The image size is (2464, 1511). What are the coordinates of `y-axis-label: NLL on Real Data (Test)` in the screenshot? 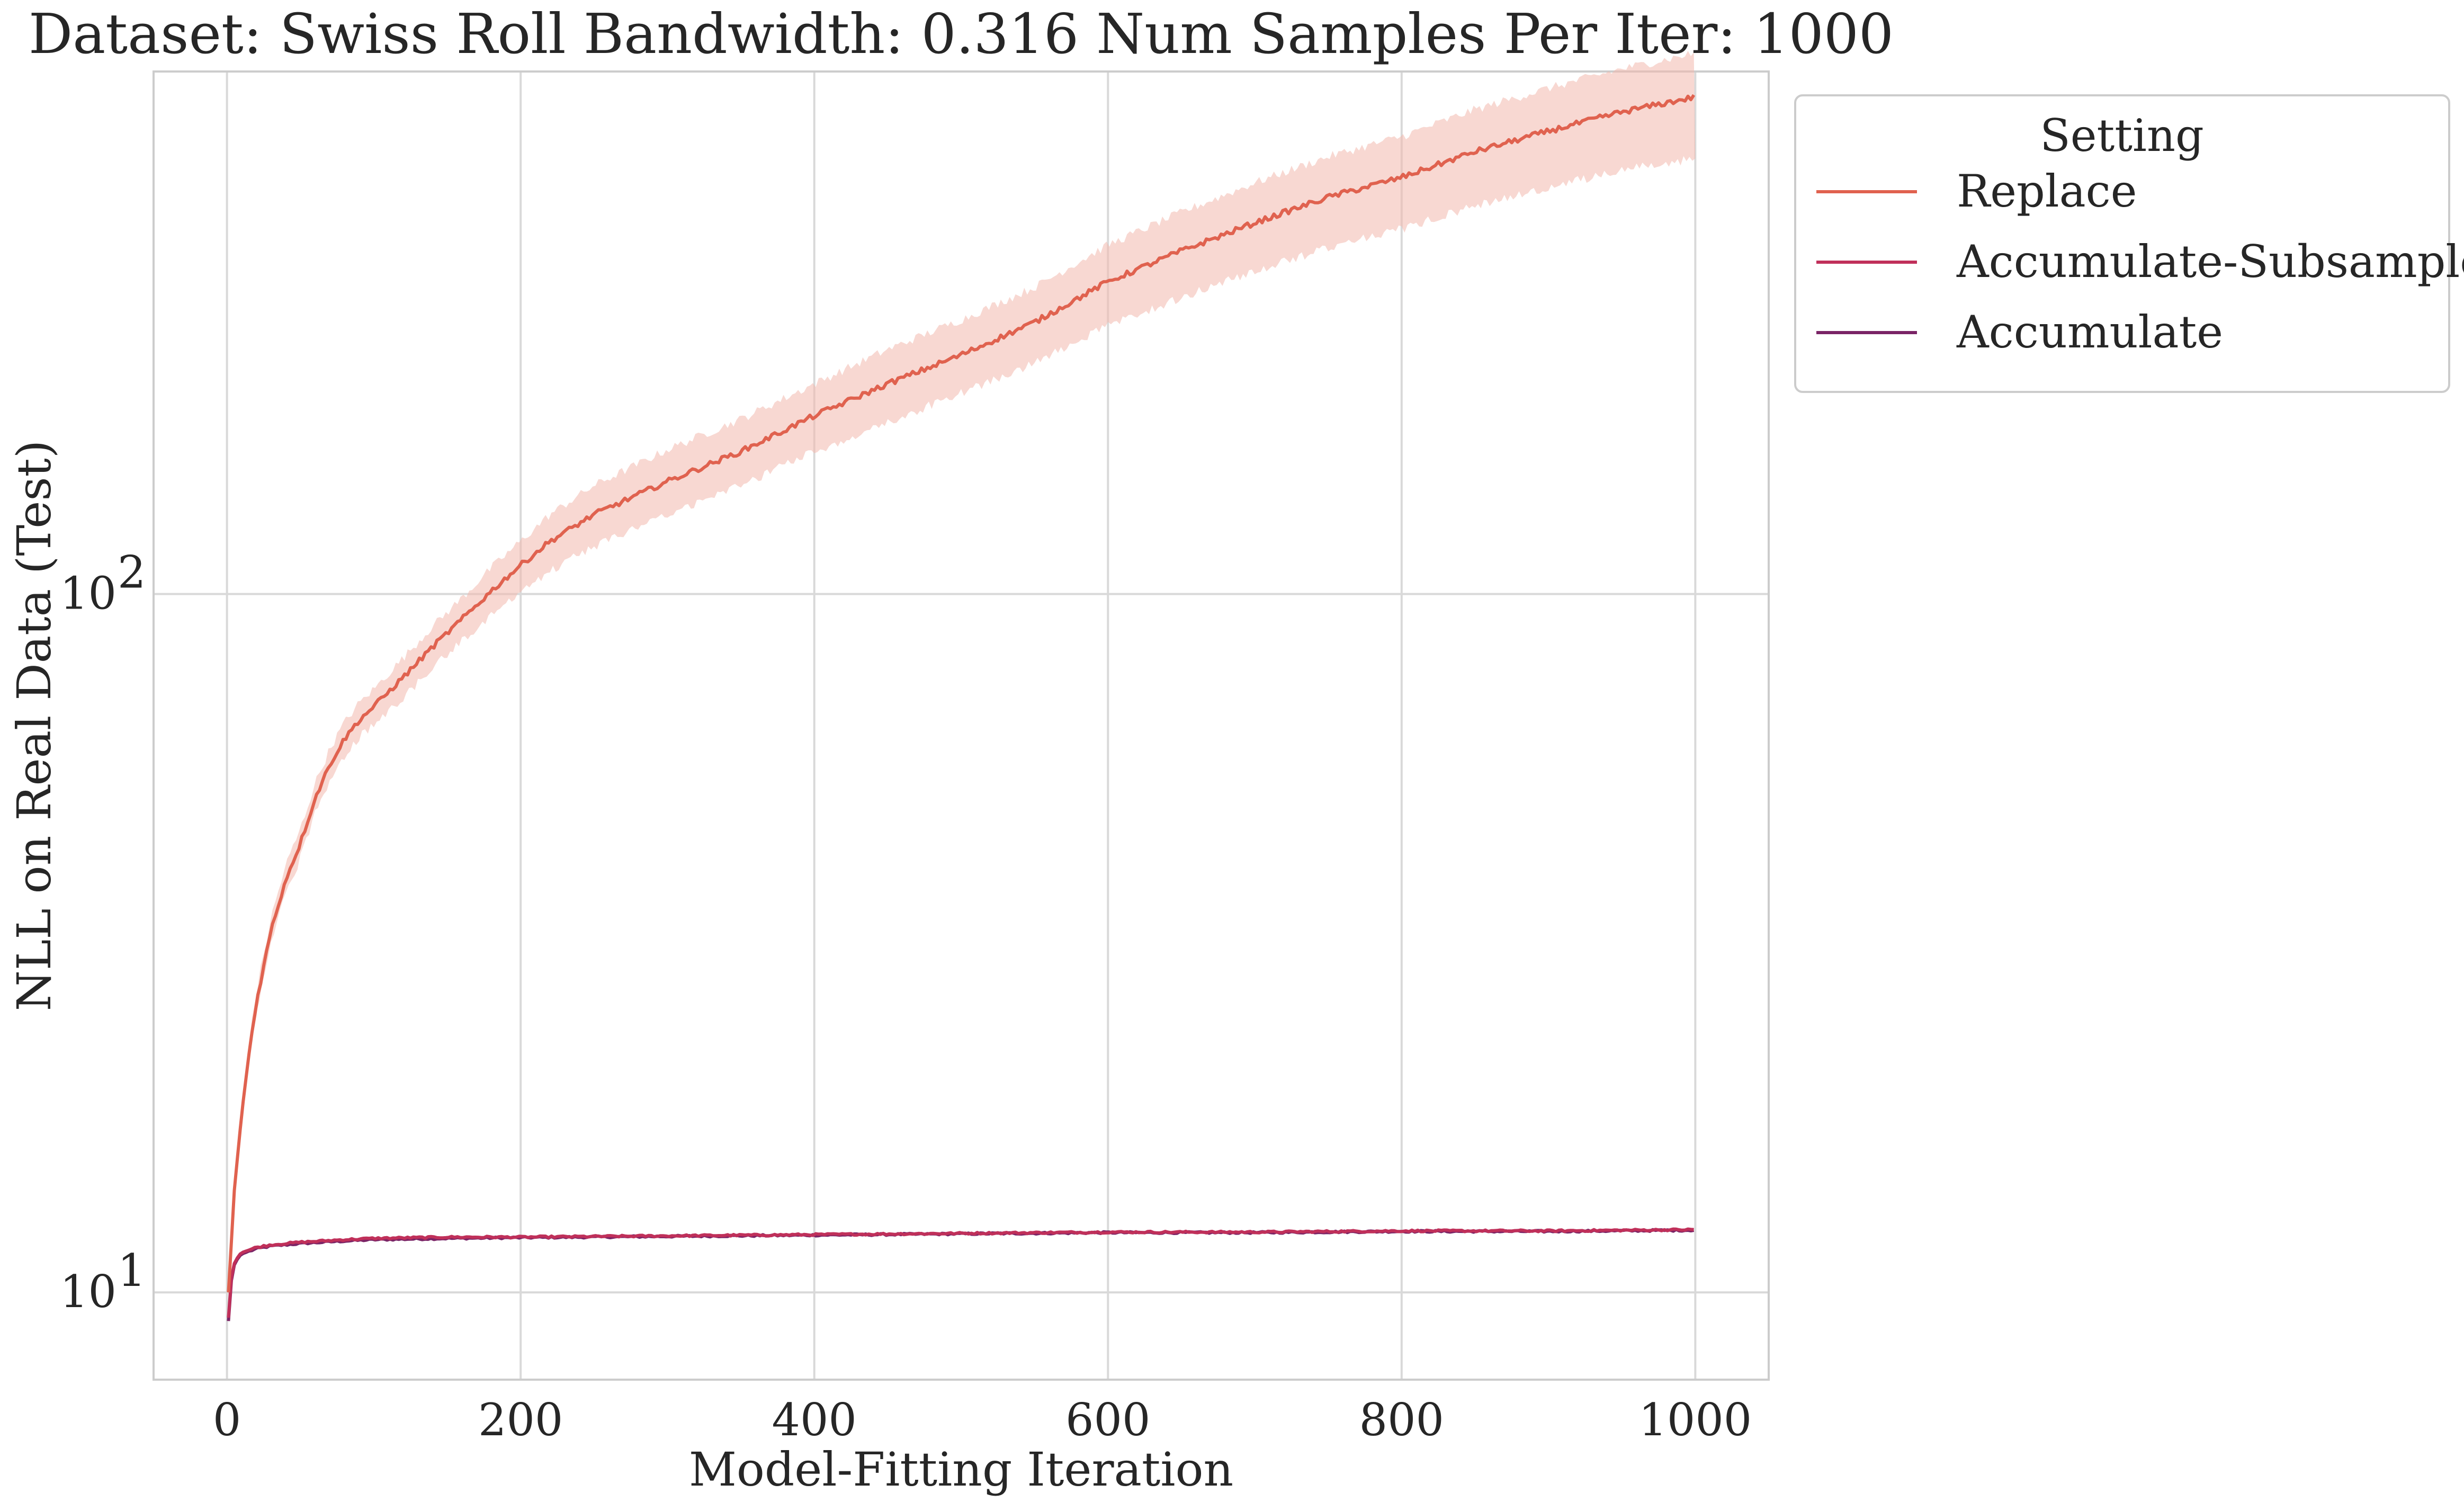 It's located at (34, 725).